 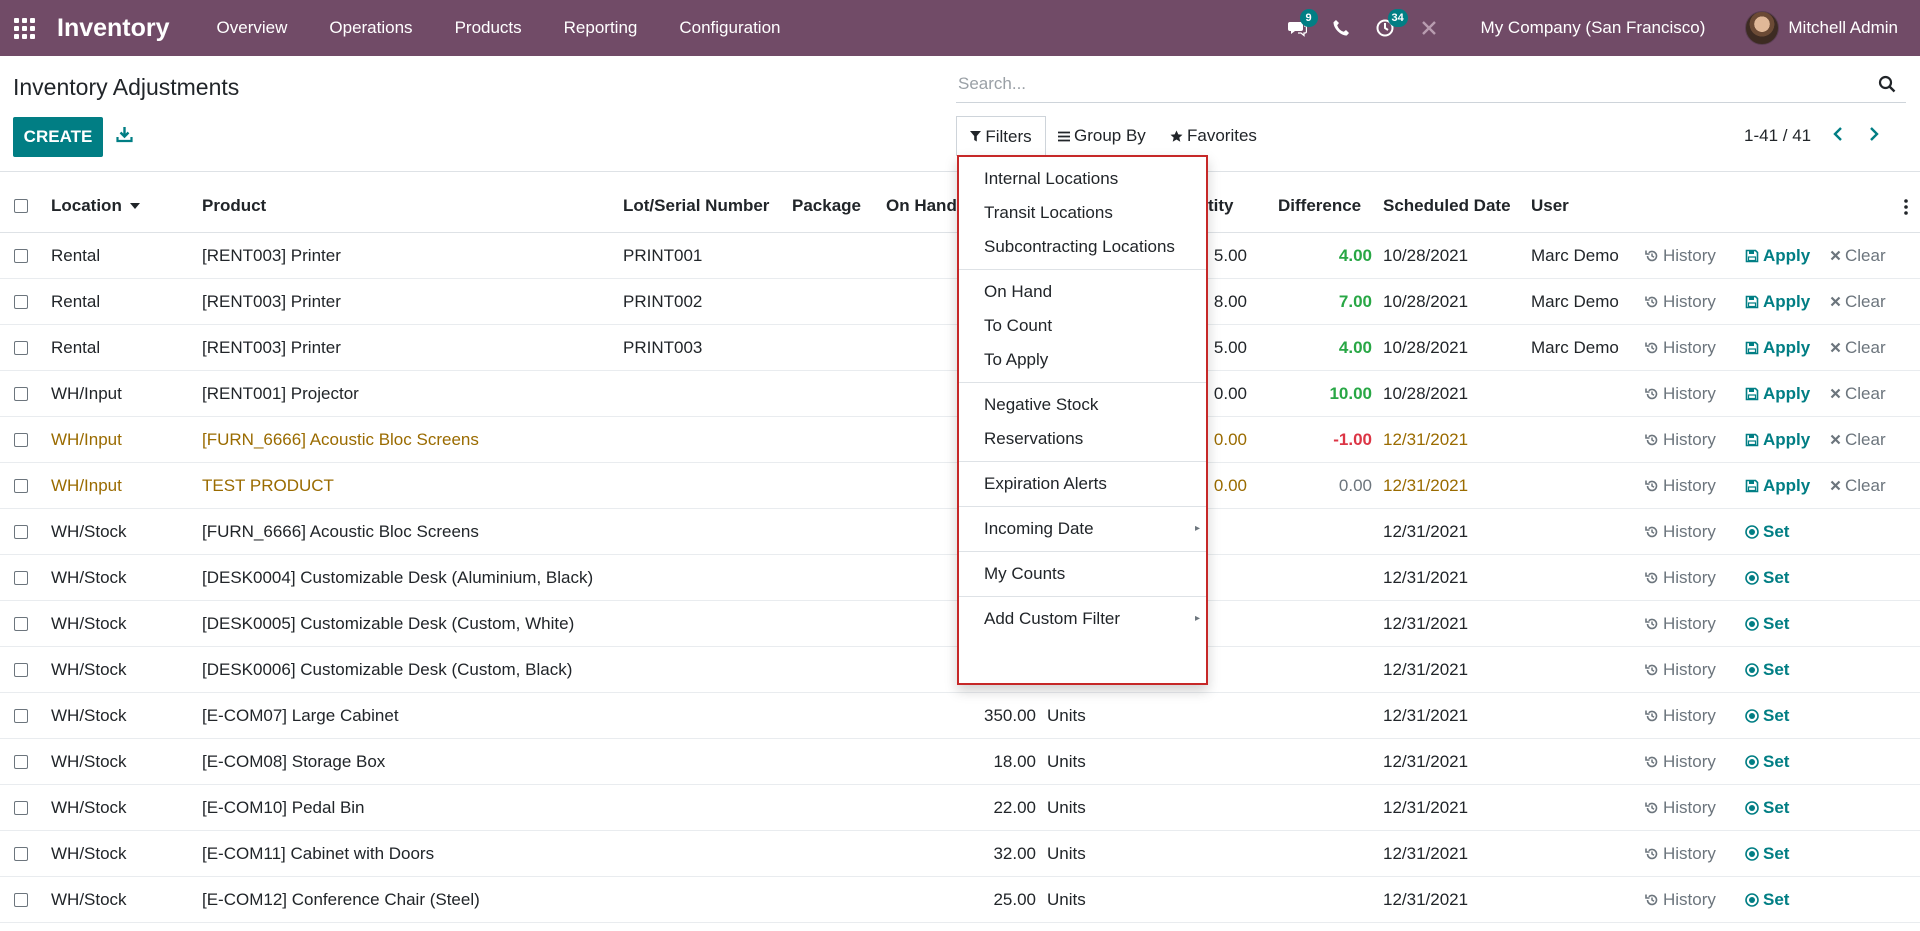 What do you see at coordinates (1221, 205) in the screenshot?
I see `column-counted-quantity: tity` at bounding box center [1221, 205].